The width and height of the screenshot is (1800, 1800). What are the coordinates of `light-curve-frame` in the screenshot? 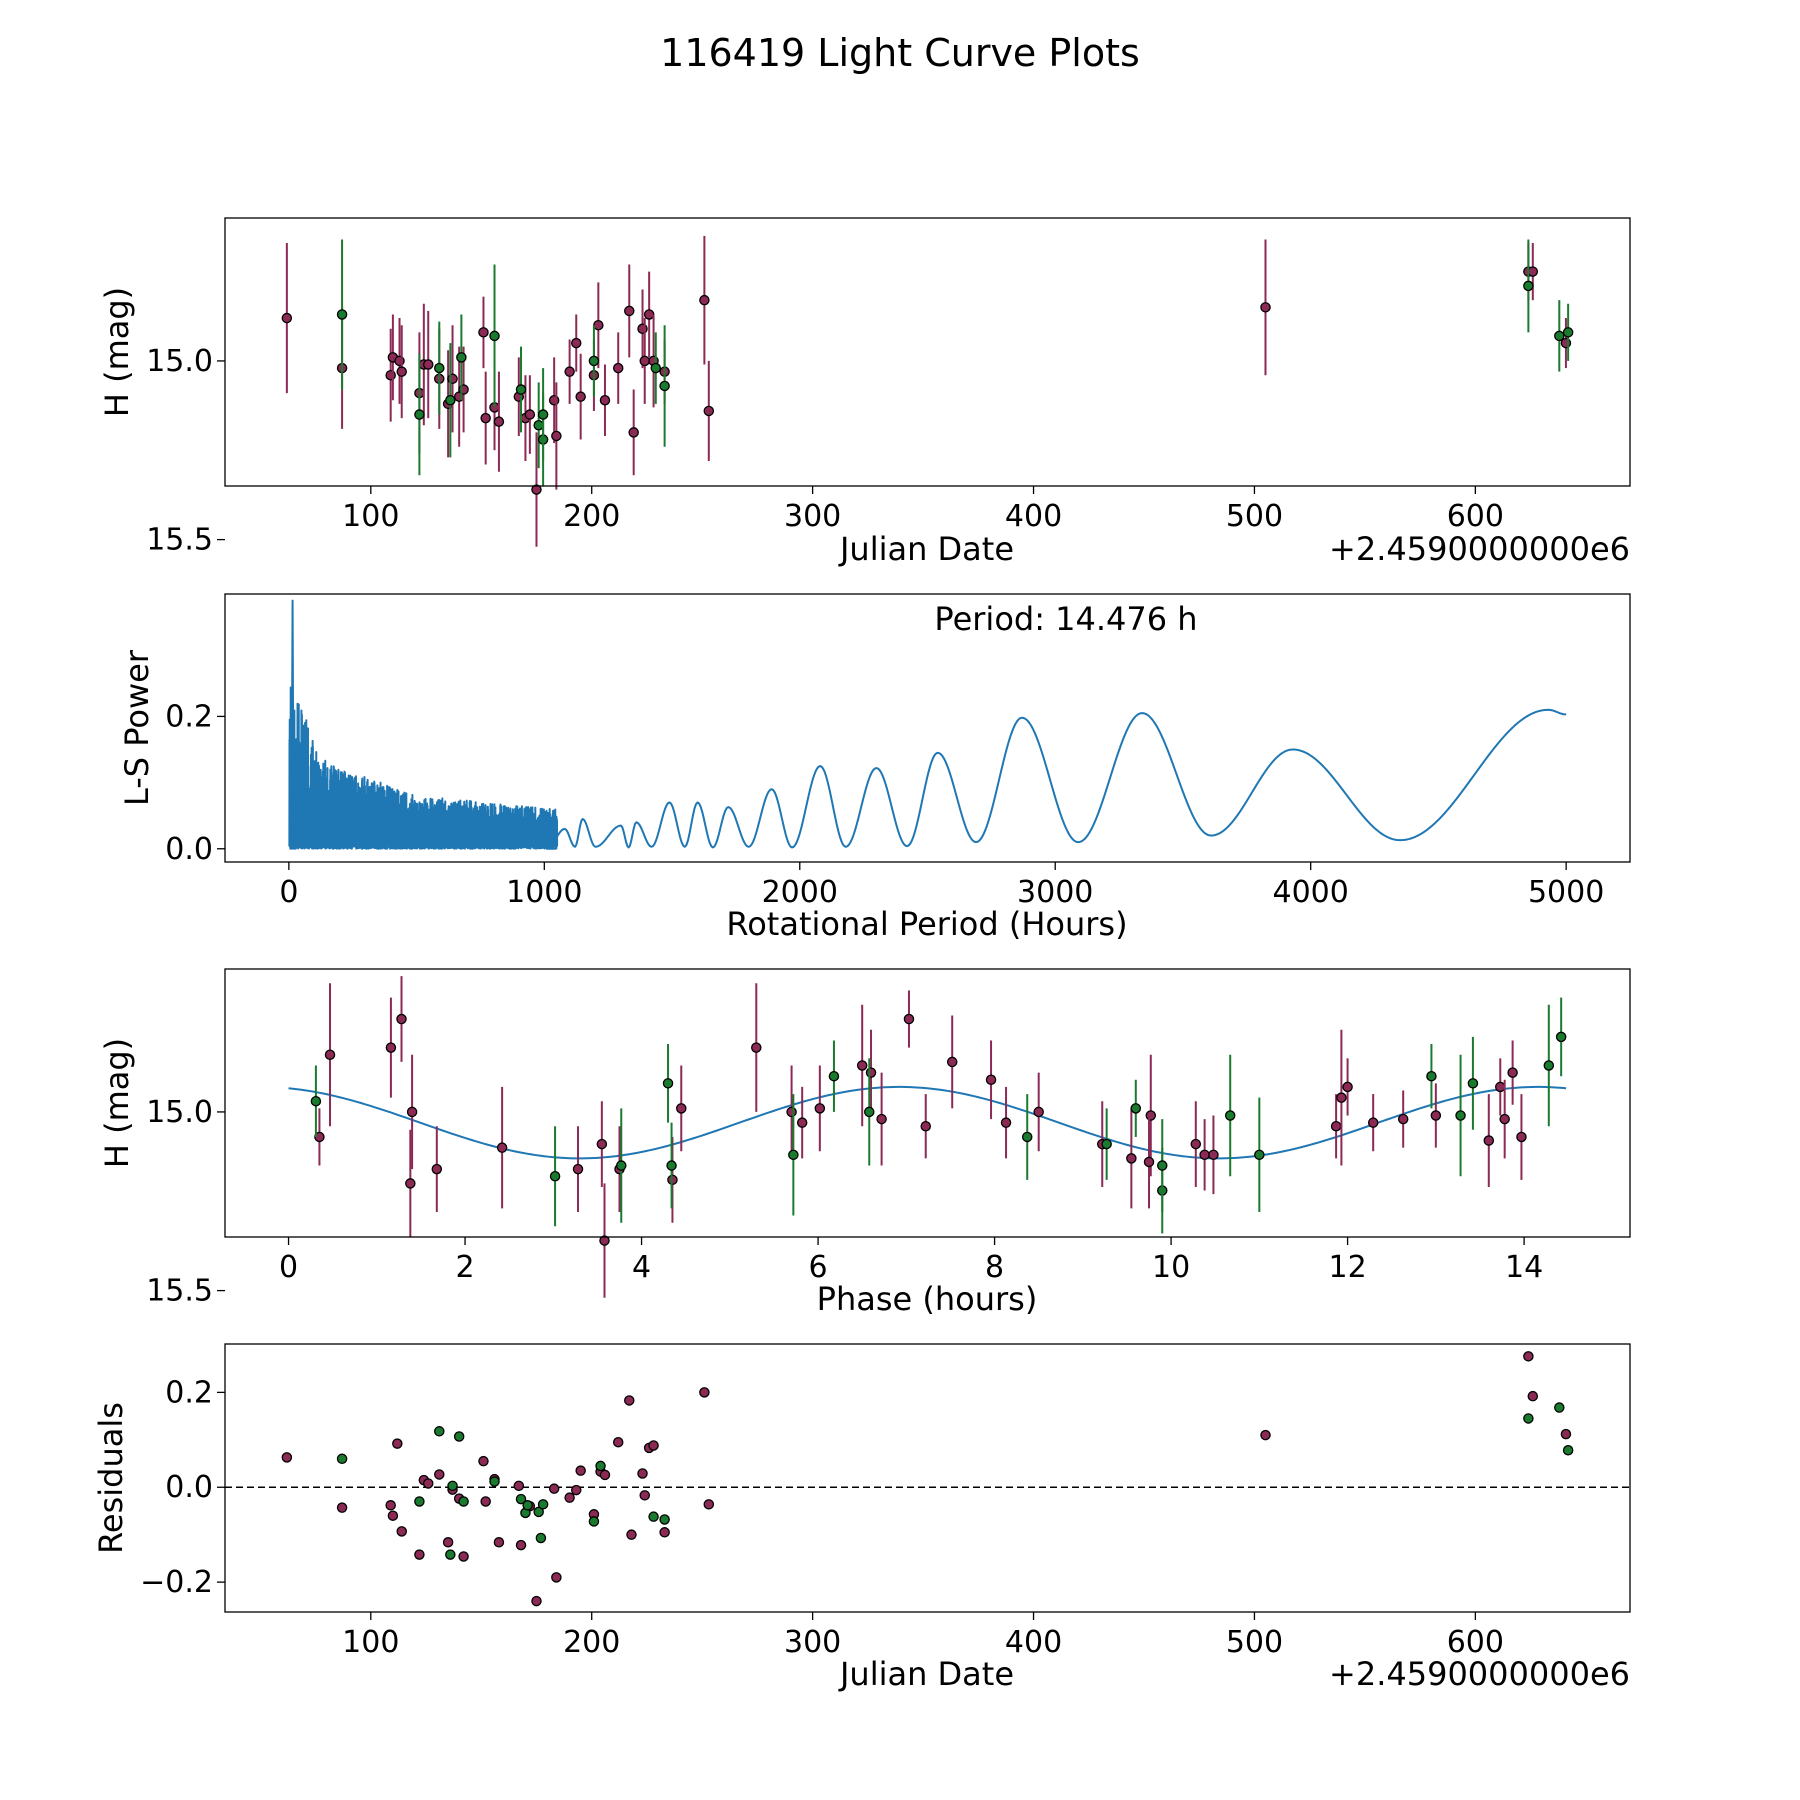 It's located at (927, 352).